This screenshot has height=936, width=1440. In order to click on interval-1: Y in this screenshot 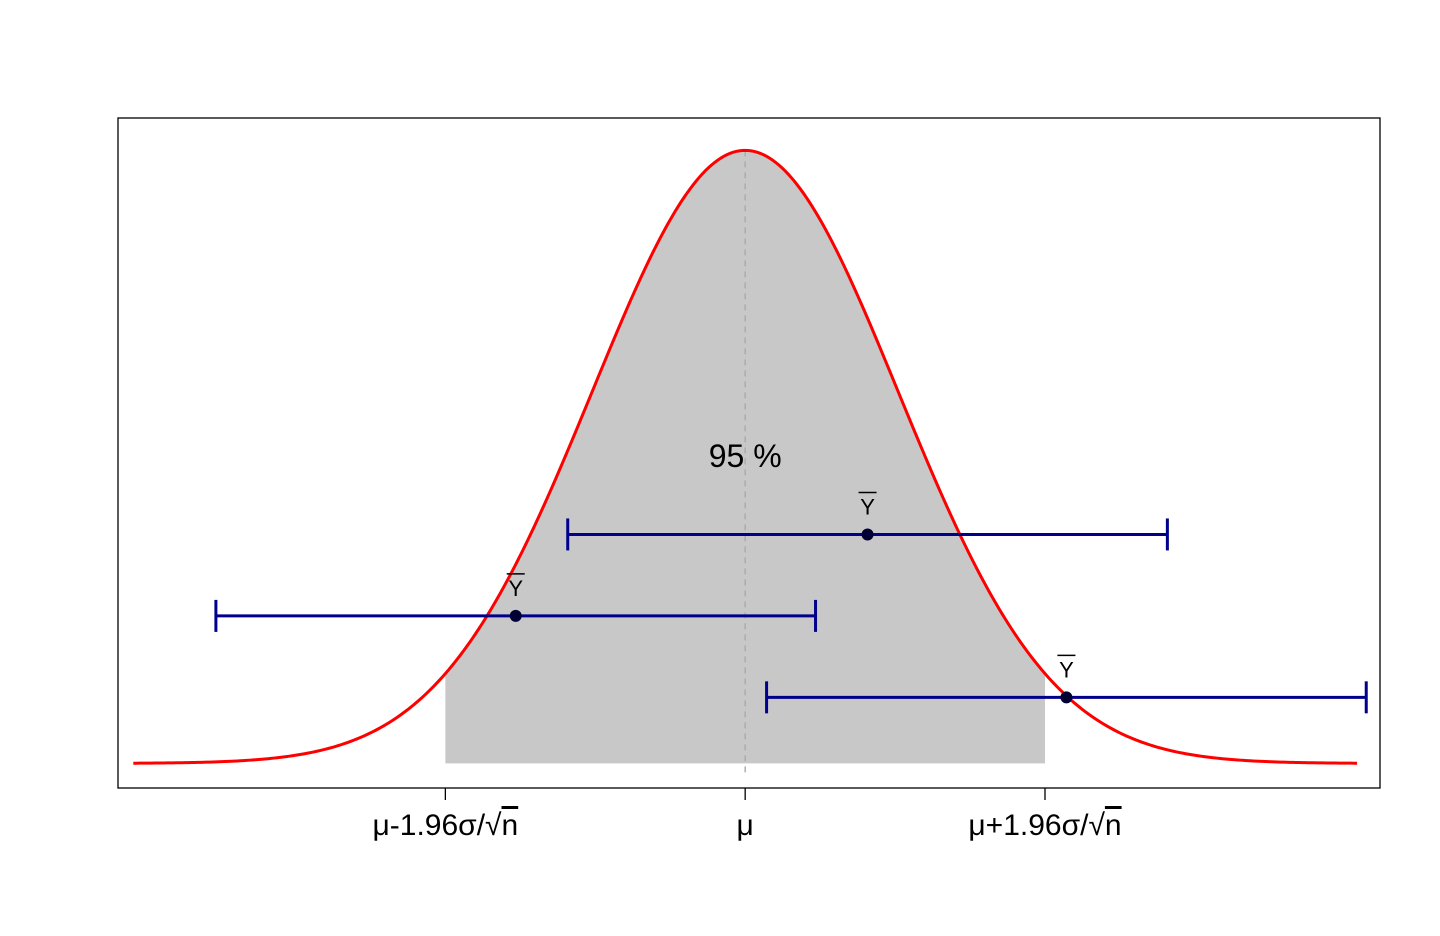, I will do `click(867, 521)`.